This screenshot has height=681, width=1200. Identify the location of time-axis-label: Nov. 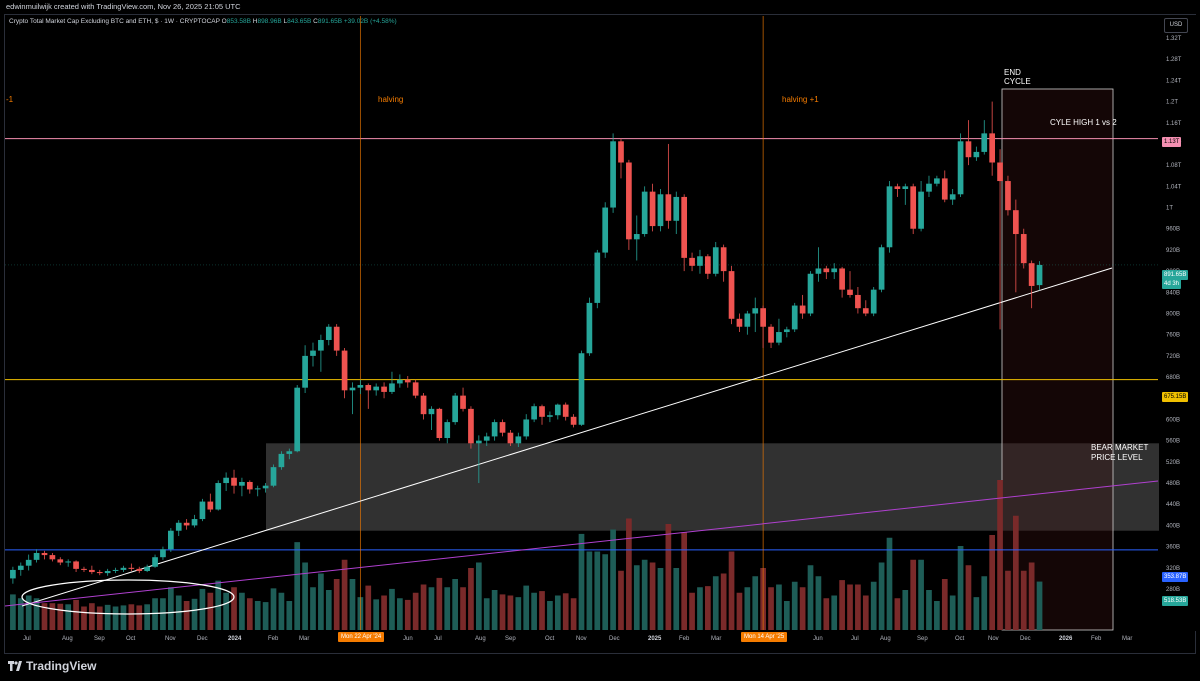
(170, 639).